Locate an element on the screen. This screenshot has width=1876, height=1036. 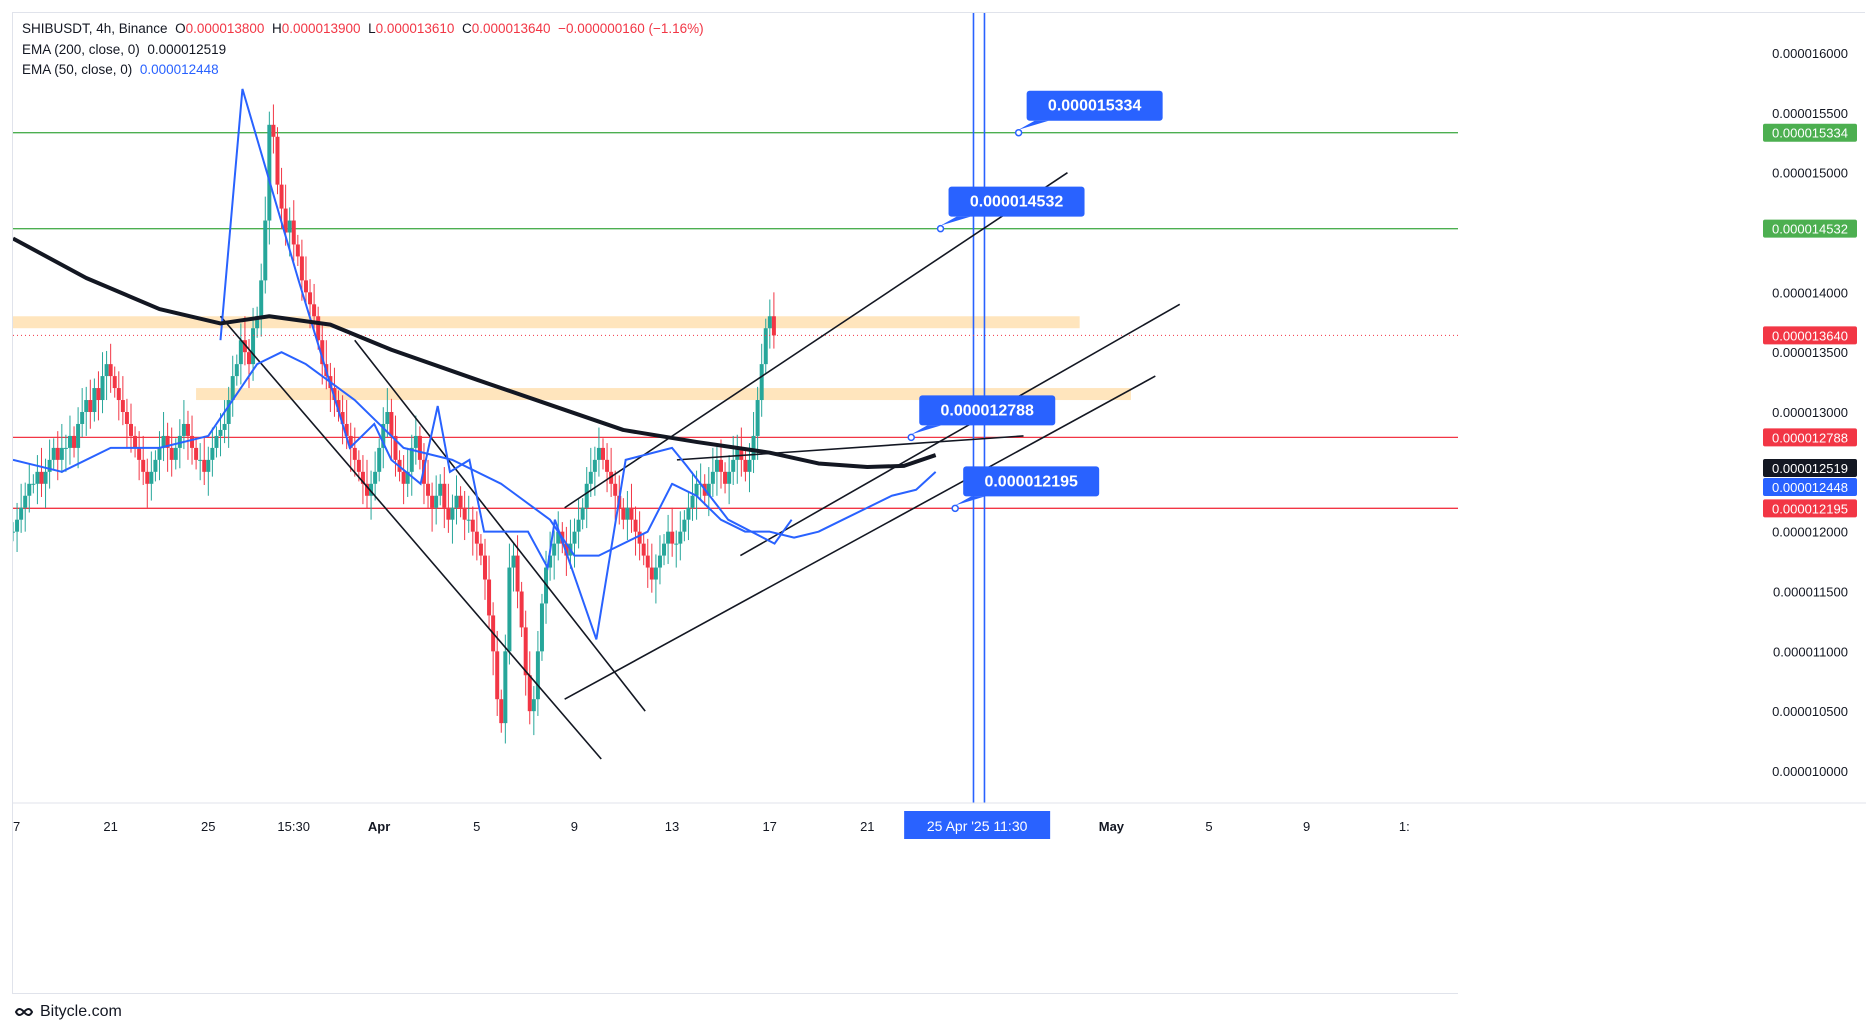
high-value: 0.000013900 is located at coordinates (321, 28).